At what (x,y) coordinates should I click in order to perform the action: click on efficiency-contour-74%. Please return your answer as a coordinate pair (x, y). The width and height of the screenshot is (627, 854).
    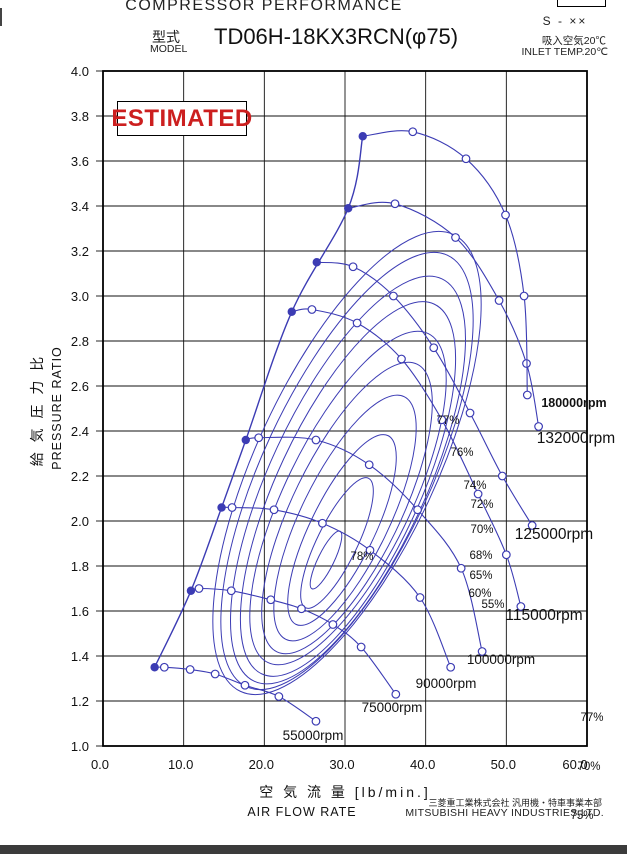
    Looking at the image, I should click on (345, 518).